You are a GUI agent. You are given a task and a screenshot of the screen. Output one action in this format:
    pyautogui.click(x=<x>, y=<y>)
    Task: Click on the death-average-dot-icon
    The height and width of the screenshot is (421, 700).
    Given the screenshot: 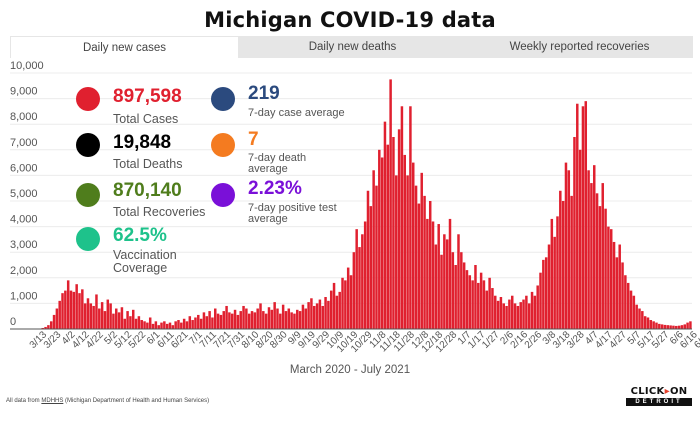 What is the action you would take?
    pyautogui.click(x=223, y=145)
    